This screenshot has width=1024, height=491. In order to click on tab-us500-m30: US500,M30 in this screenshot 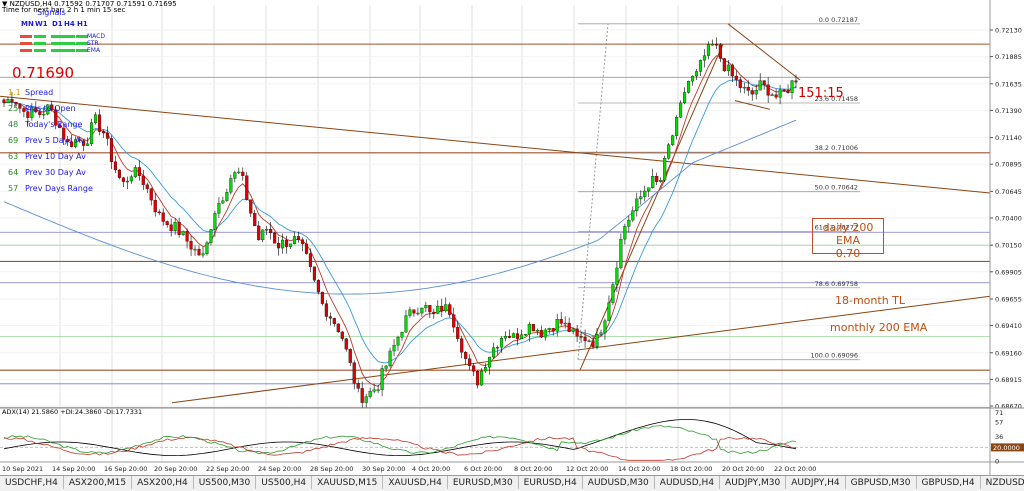, I will do `click(225, 482)`.